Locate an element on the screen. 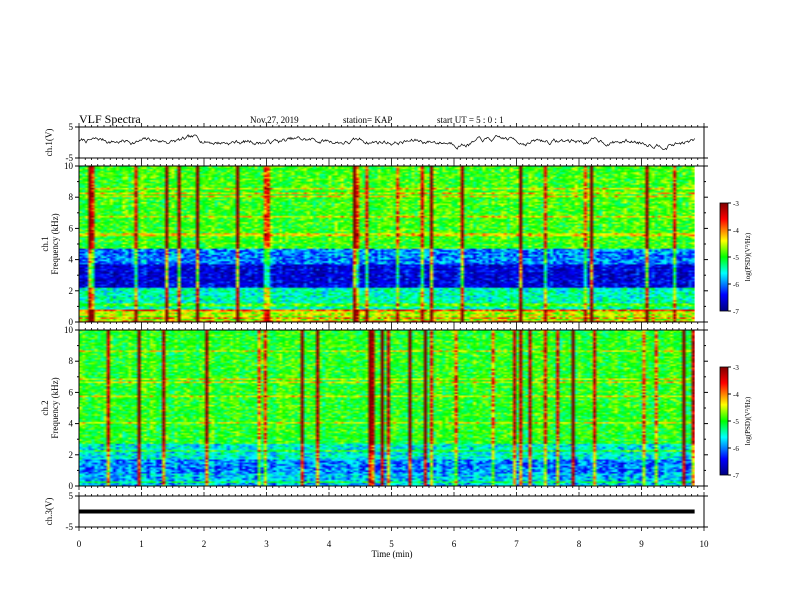 This screenshot has width=792, height=612. x-tick-label: 7 is located at coordinates (516, 544).